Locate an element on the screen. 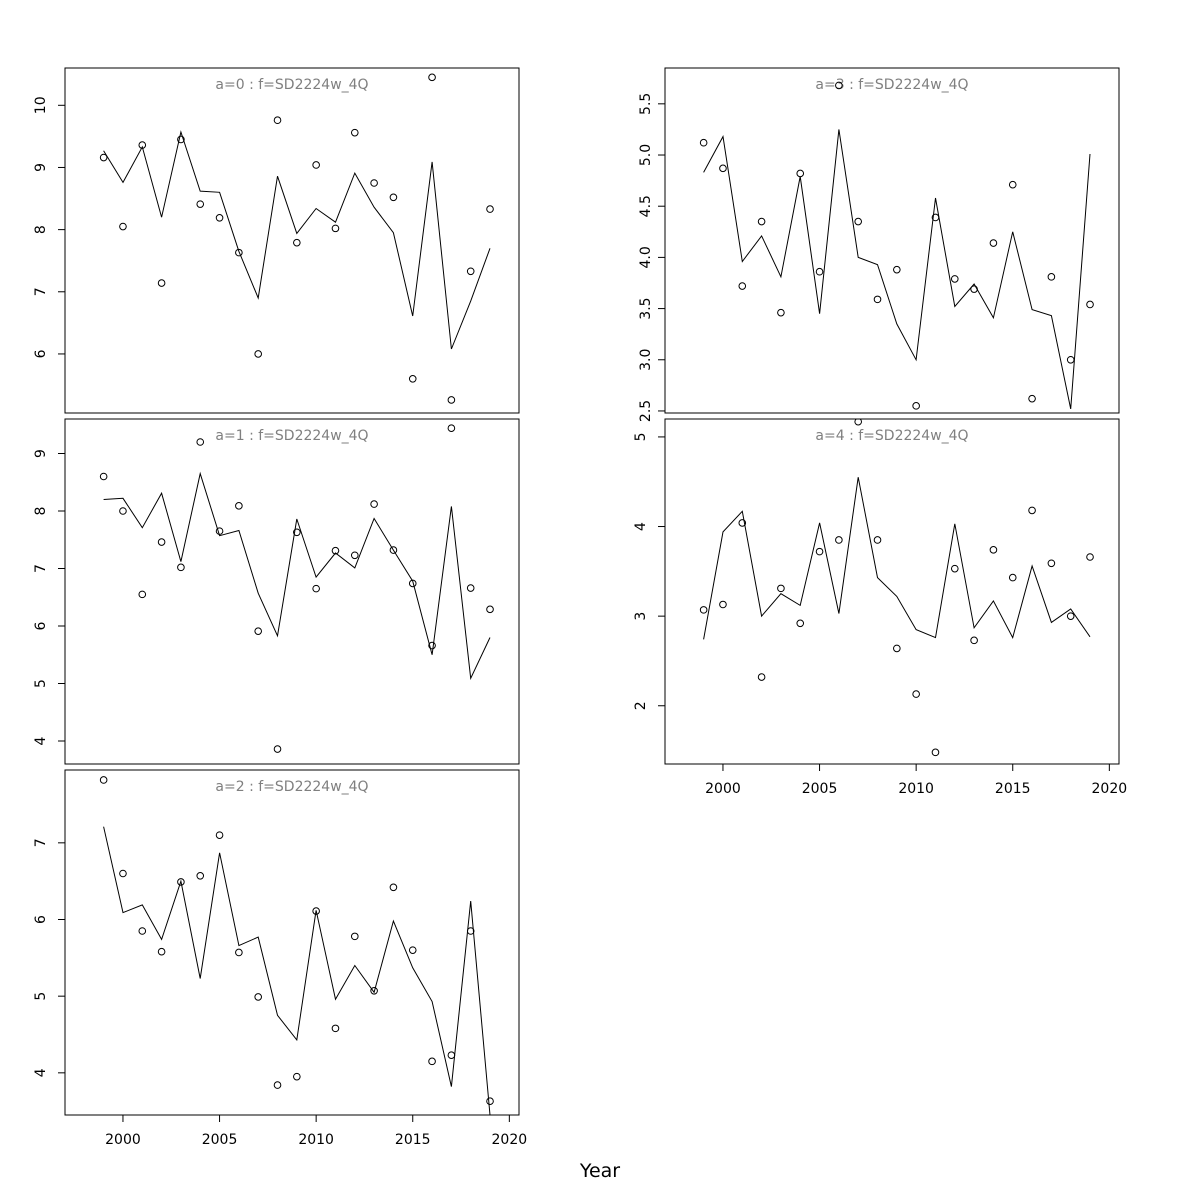  panel-title: a=3 : f=SD2224w_4Q is located at coordinates (891, 85).